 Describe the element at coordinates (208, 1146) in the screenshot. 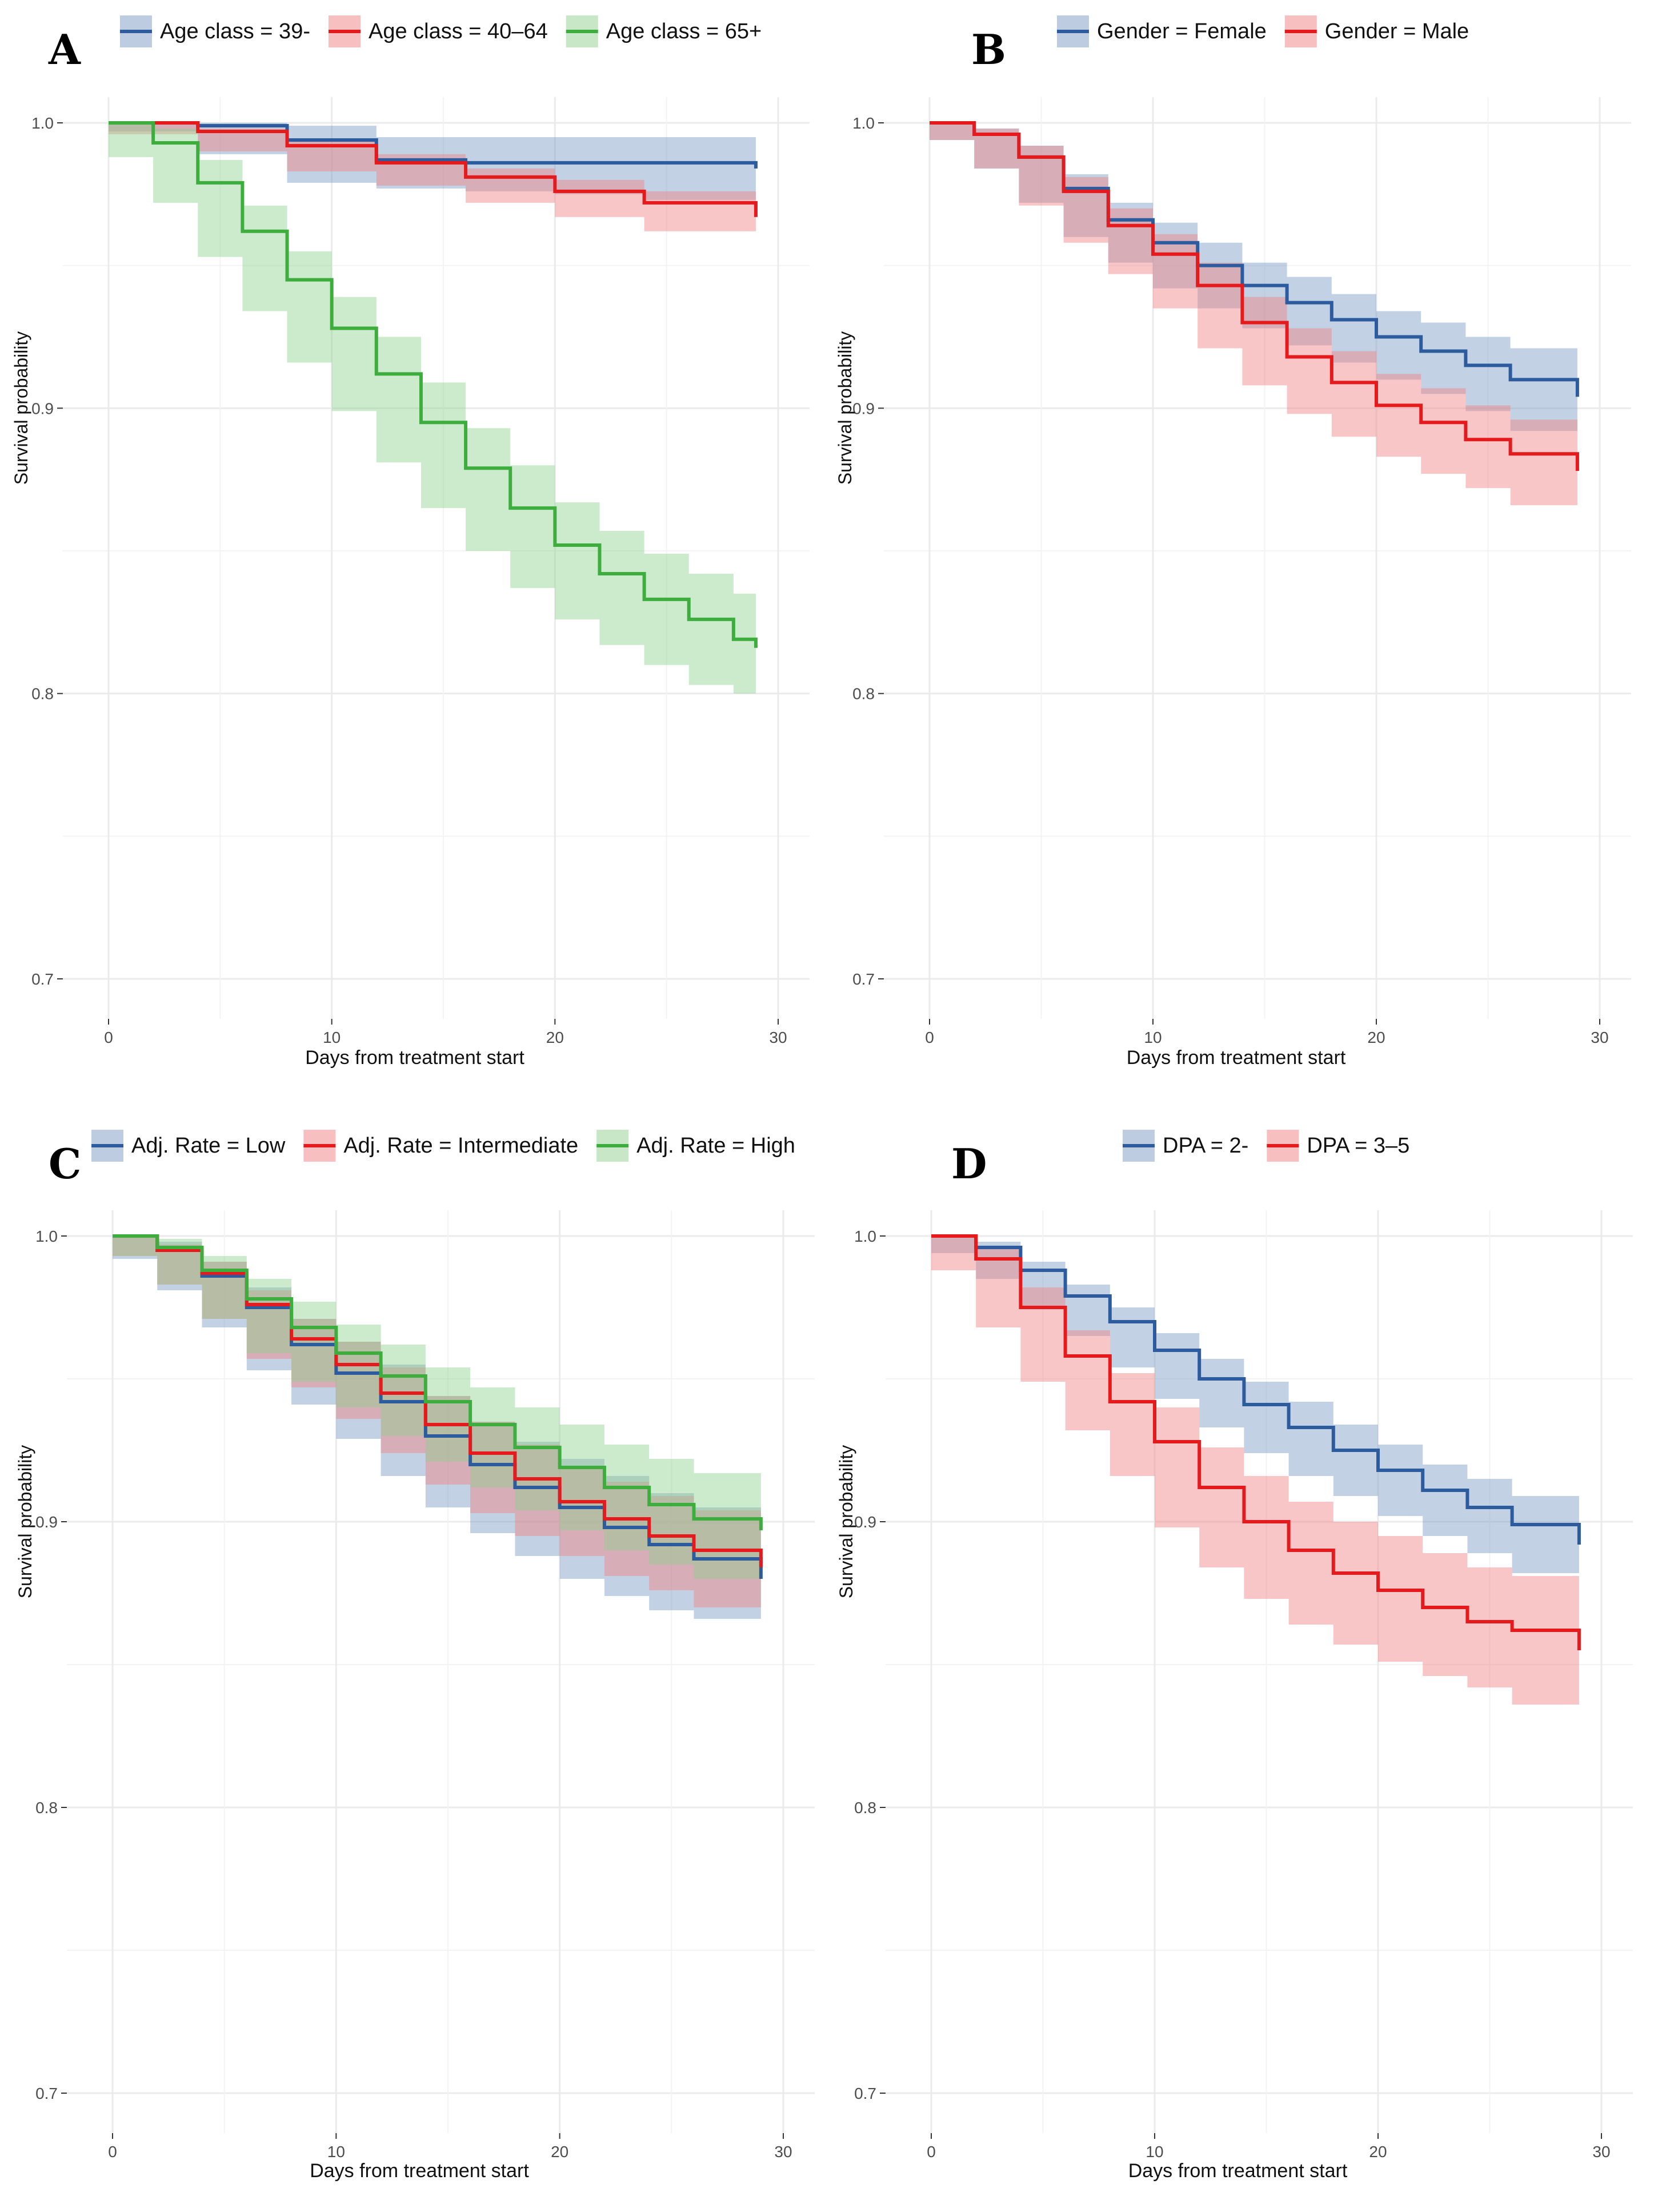

I see `legend-label: Adj. Rate = Low` at that location.